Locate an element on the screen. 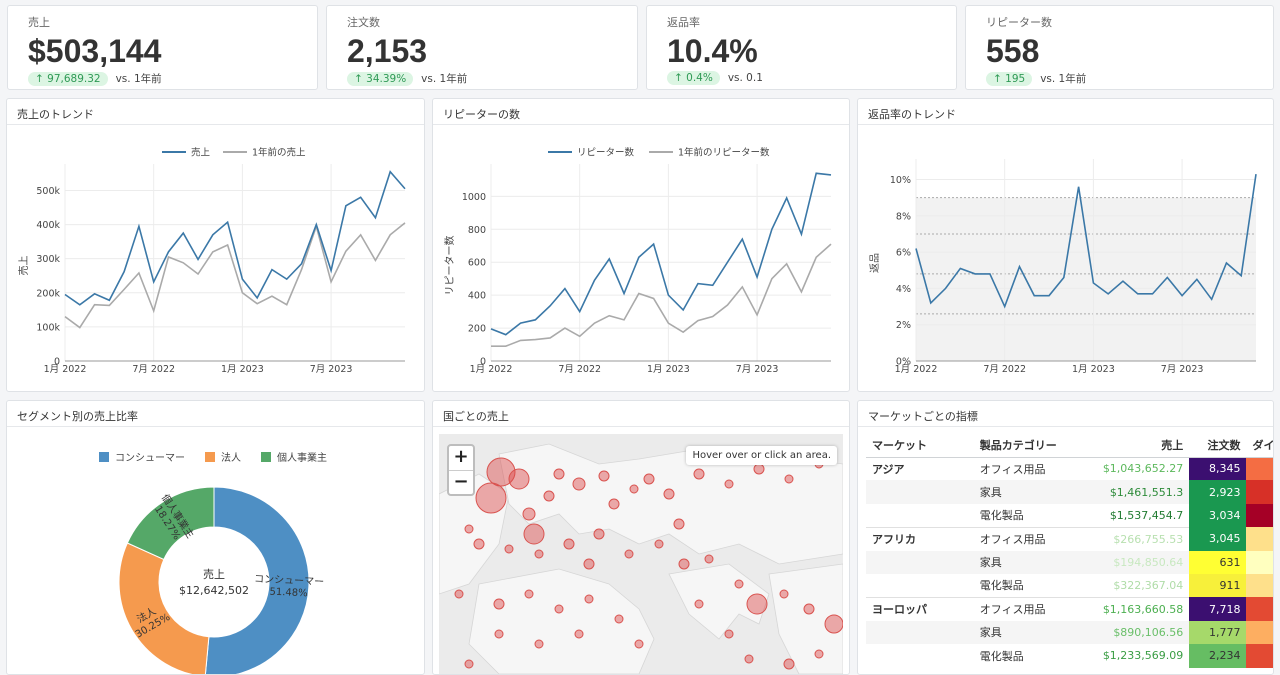  table-row: 電化製品 $322,367.04 911 is located at coordinates (1069, 585).